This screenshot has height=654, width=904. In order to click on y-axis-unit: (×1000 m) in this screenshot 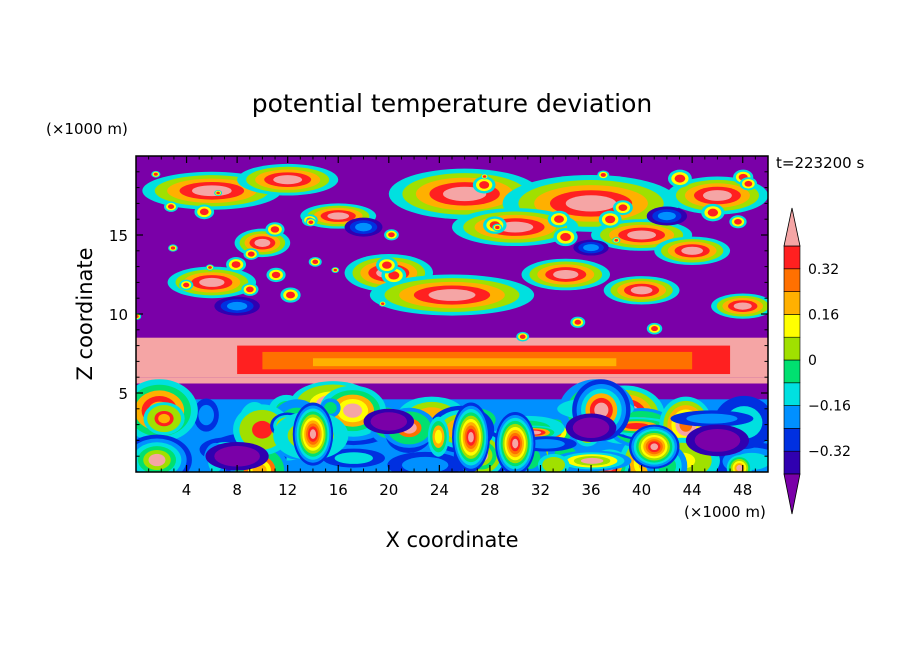, I will do `click(87, 129)`.